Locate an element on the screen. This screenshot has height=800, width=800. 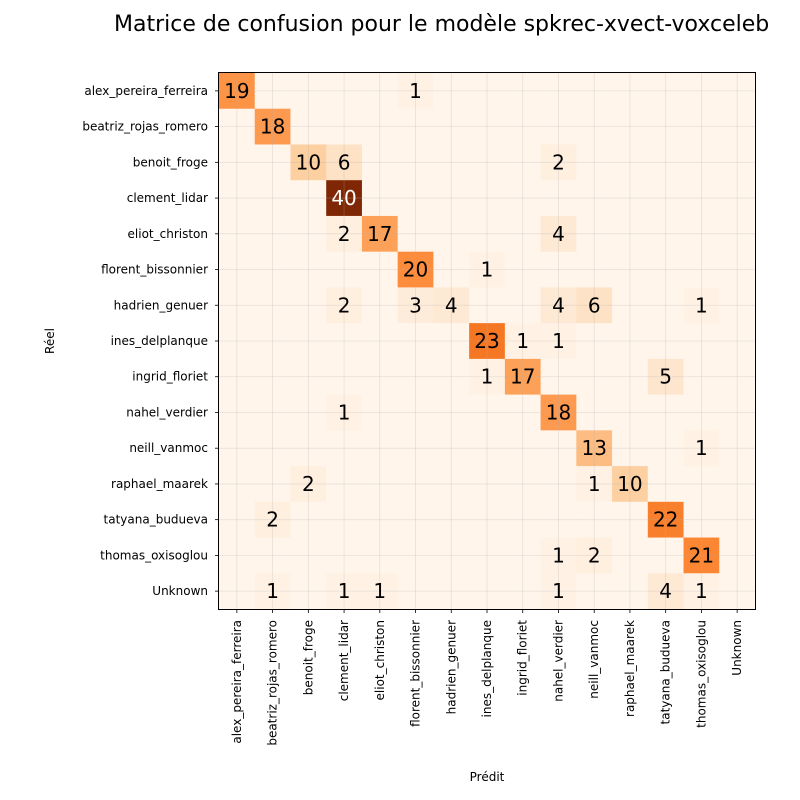
y-tick-label: thomas_oxisoglou is located at coordinates (154, 555).